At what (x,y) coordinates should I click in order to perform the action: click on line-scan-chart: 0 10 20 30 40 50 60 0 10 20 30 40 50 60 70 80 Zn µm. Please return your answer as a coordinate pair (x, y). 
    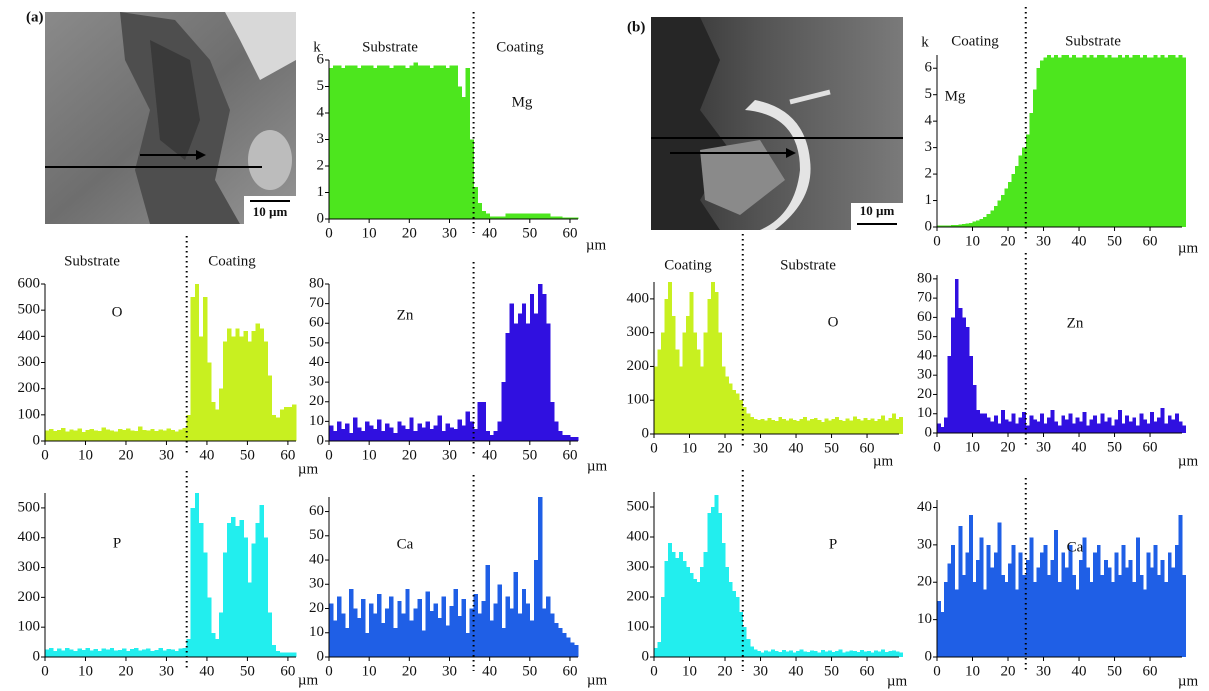
    Looking at the image, I should click on (458, 368).